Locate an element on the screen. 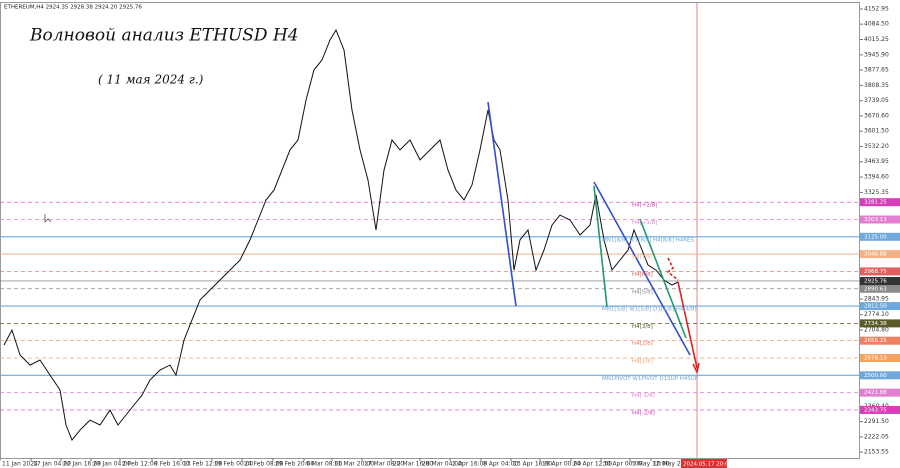 The image size is (900, 468). y-tick-label: 3670.60 is located at coordinates (876, 115).